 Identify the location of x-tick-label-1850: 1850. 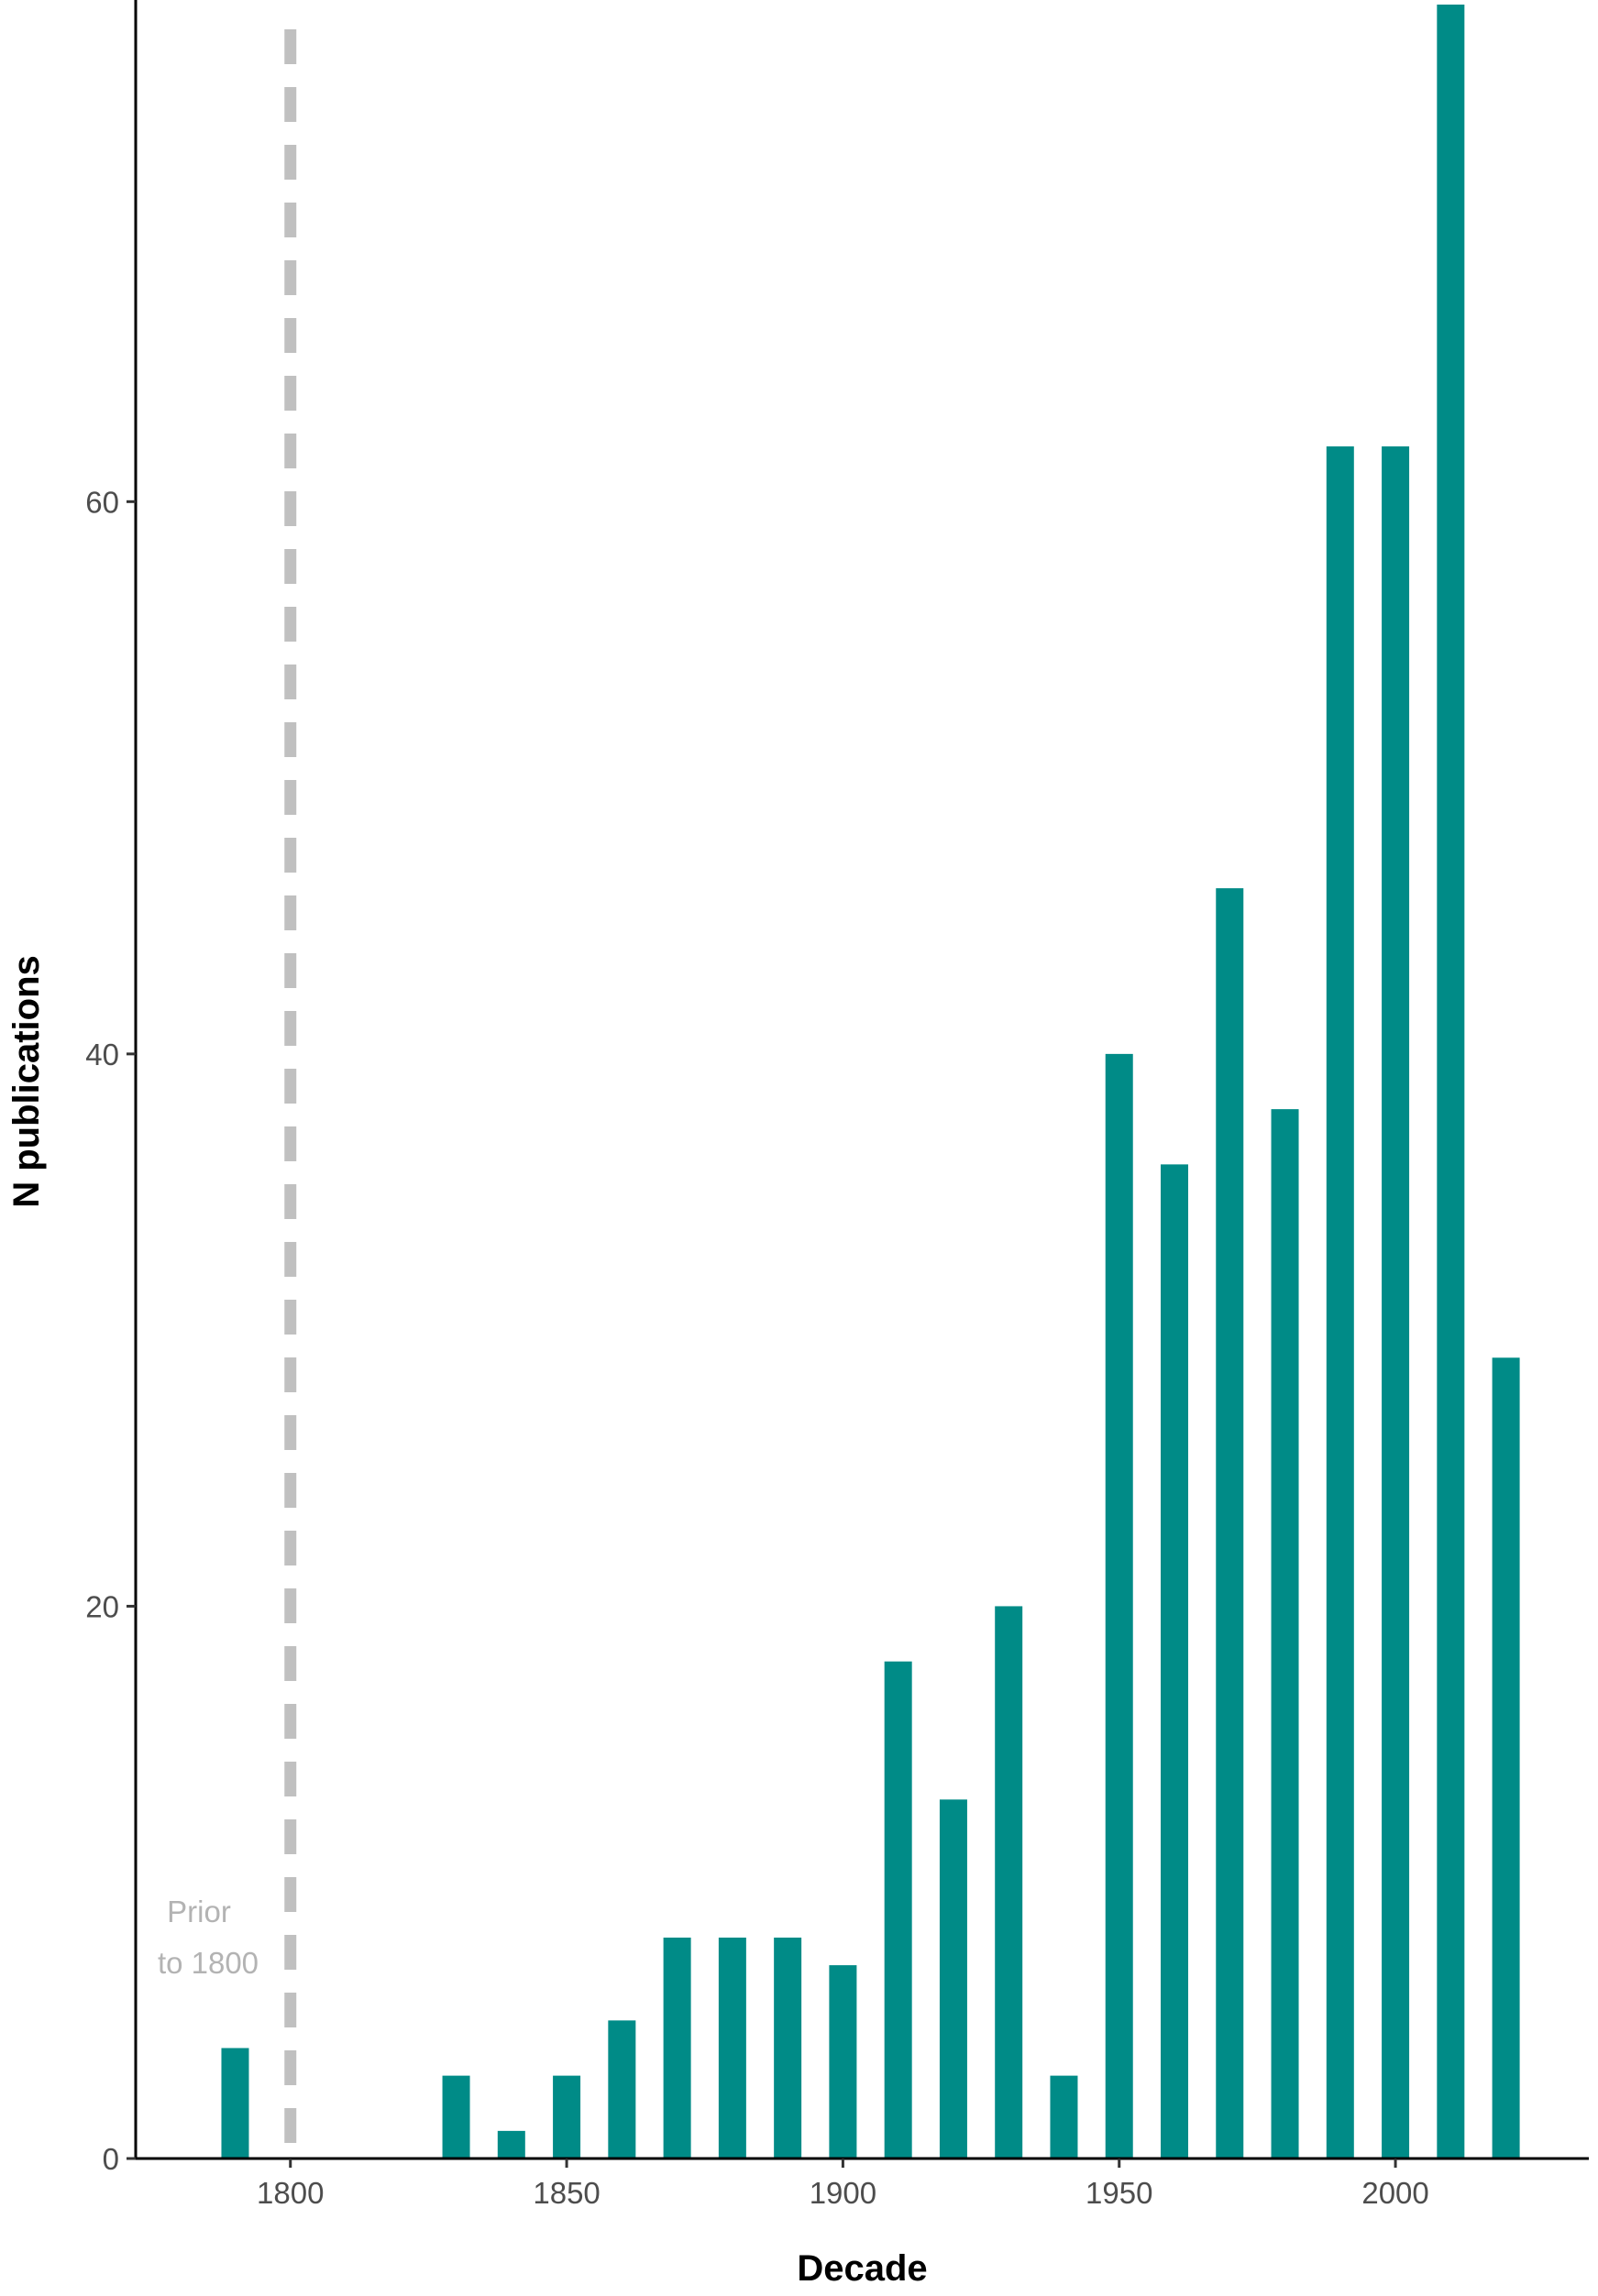
(567, 2193).